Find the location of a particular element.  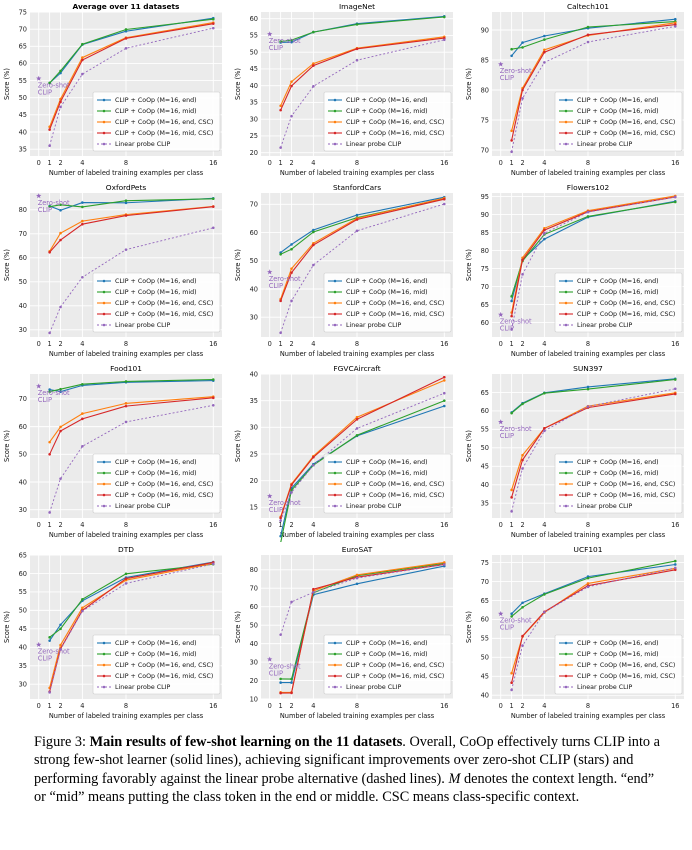

zero-shot-label: CLIP is located at coordinates (276, 48).